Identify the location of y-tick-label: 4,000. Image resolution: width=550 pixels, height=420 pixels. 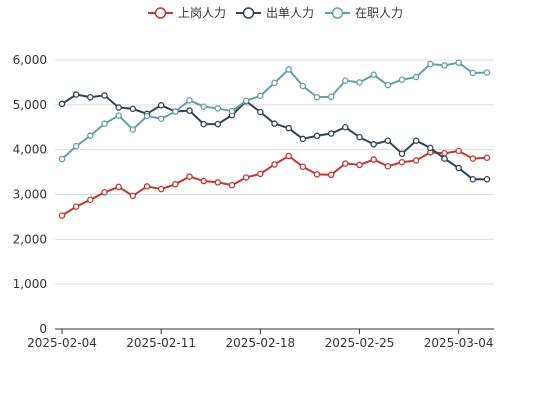
(30, 150).